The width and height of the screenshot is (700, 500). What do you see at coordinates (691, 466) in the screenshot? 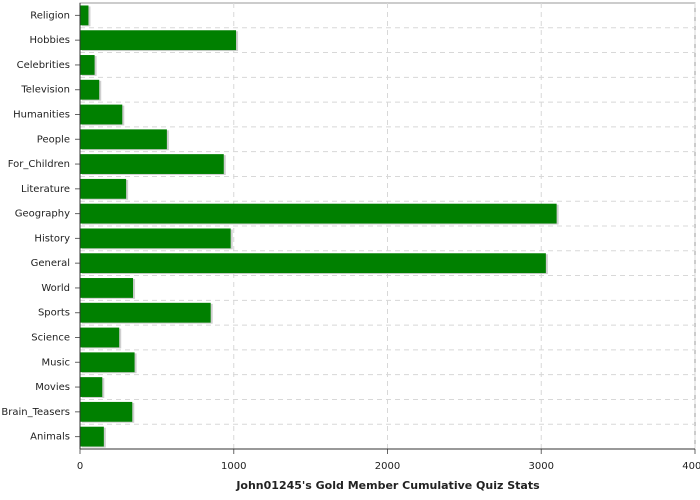
I see `x-tick-label: 4000` at bounding box center [691, 466].